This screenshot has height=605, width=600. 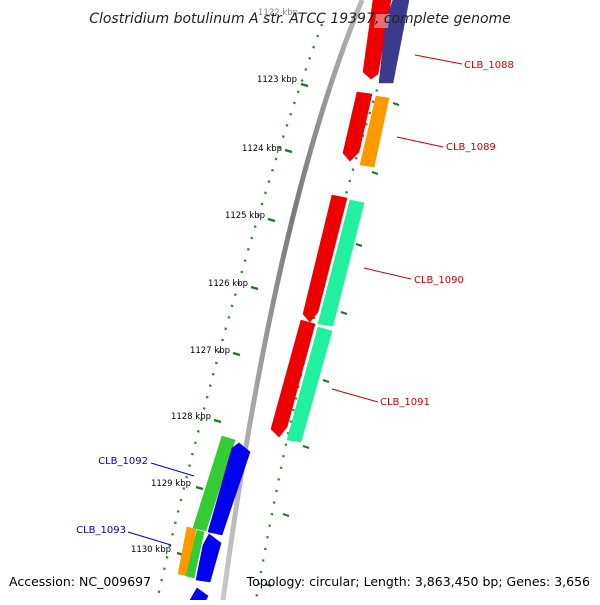 What do you see at coordinates (420, 142) in the screenshot?
I see `leader-clb1089` at bounding box center [420, 142].